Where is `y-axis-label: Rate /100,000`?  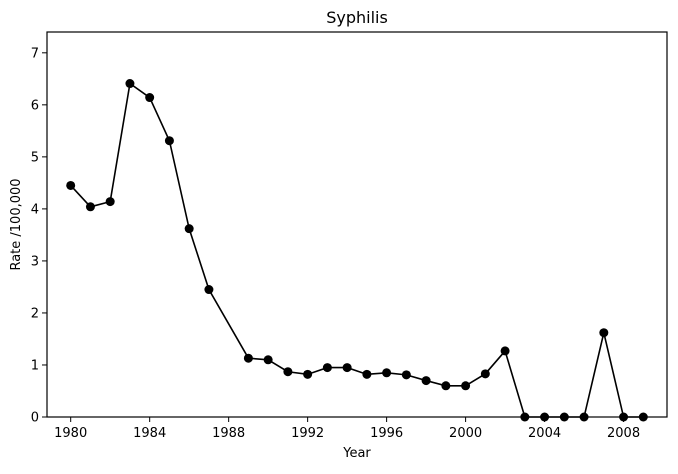 y-axis-label: Rate /100,000 is located at coordinates (16, 224).